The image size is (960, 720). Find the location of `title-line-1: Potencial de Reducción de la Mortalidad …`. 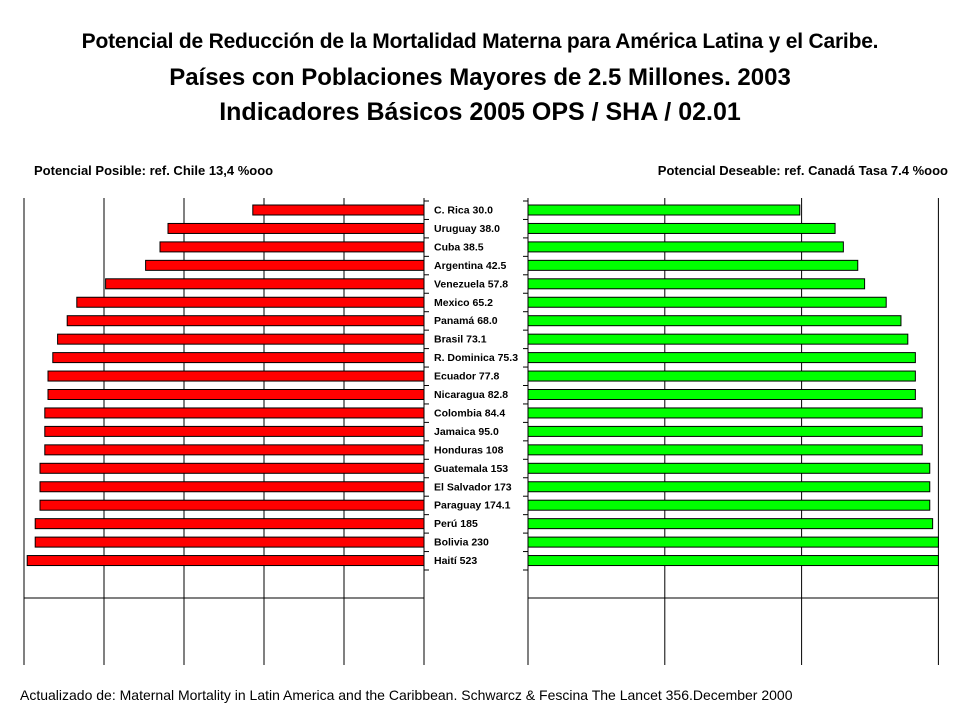

title-line-1: Potencial de Reducción de la Mortalidad … is located at coordinates (480, 41).